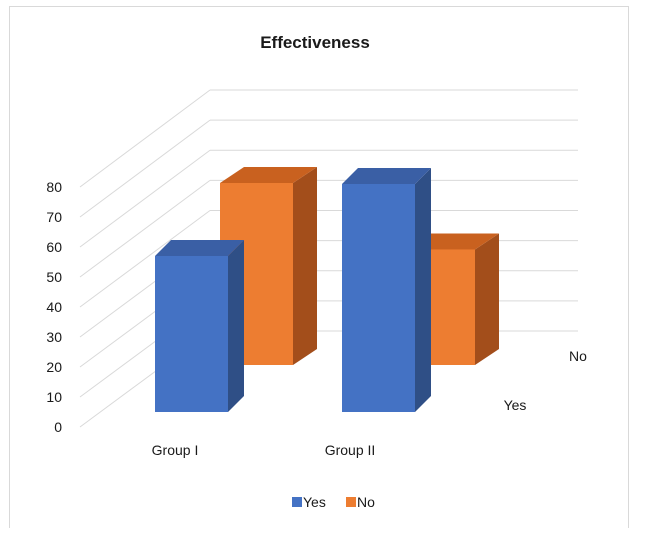  I want to click on y-tick-label: 0, so click(58, 427).